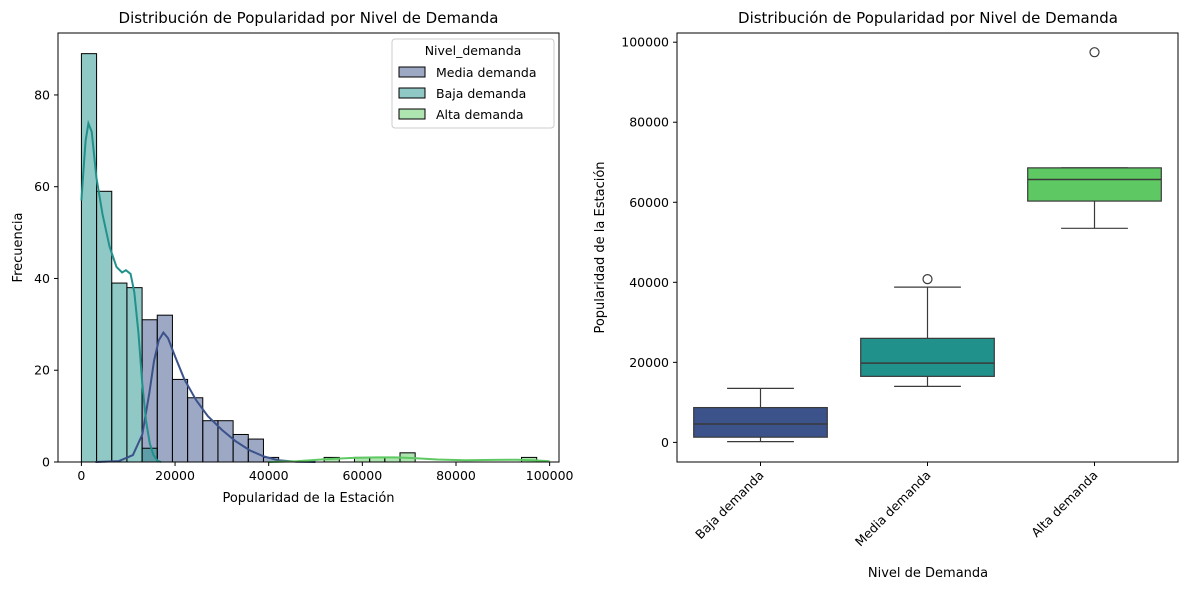  I want to click on boxplot-y-ticks: 0 20000 40000 60000 80000 100000, so click(649, 242).